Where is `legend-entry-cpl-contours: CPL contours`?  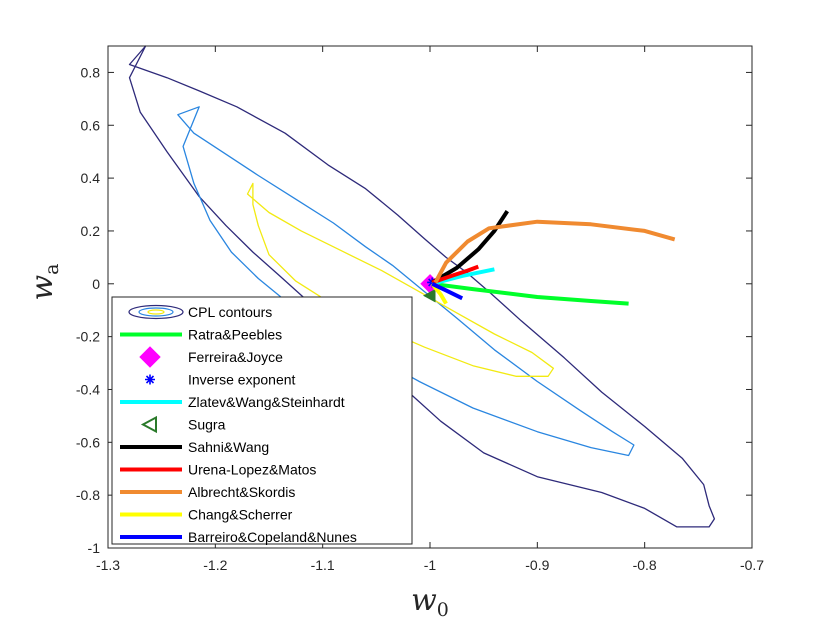 legend-entry-cpl-contours: CPL contours is located at coordinates (200, 312).